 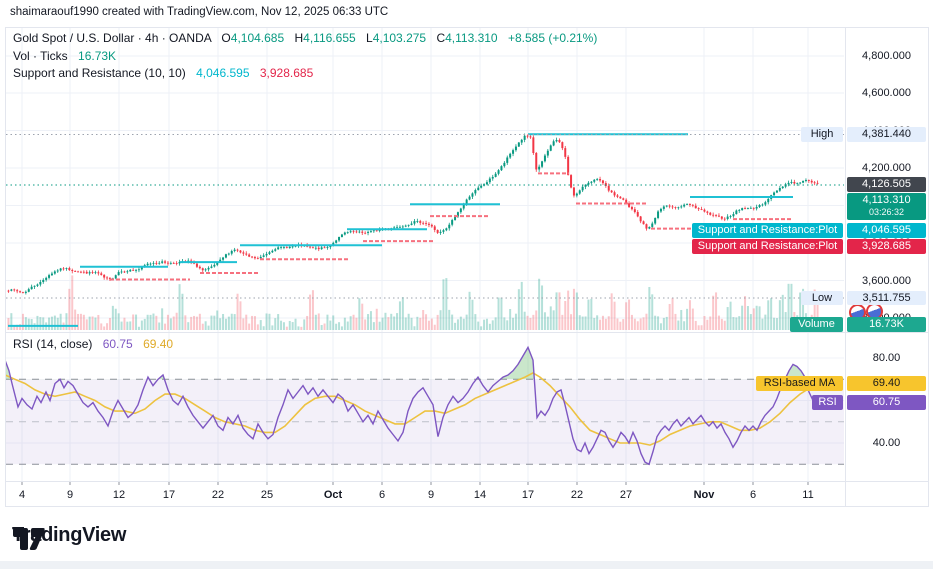 I want to click on low-value: 4,103.275, so click(x=399, y=38).